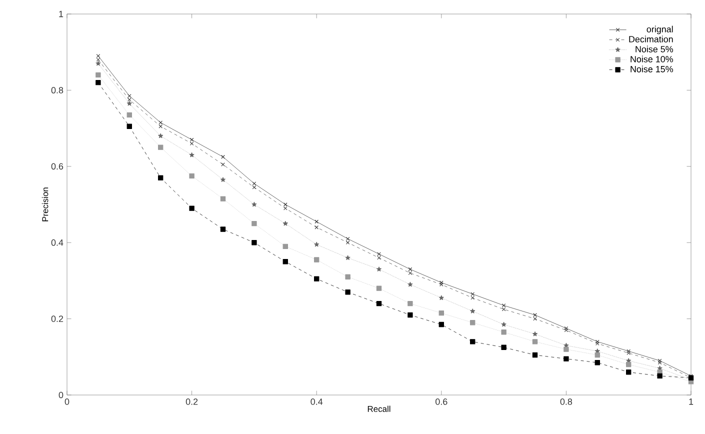  What do you see at coordinates (379, 409) in the screenshot?
I see `x-axis-title: Recall` at bounding box center [379, 409].